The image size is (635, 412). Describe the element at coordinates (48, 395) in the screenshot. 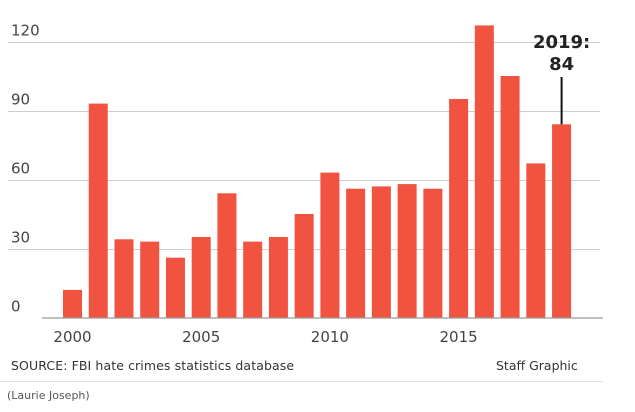

I see `photo-caption: (Laurie Joseph)` at that location.